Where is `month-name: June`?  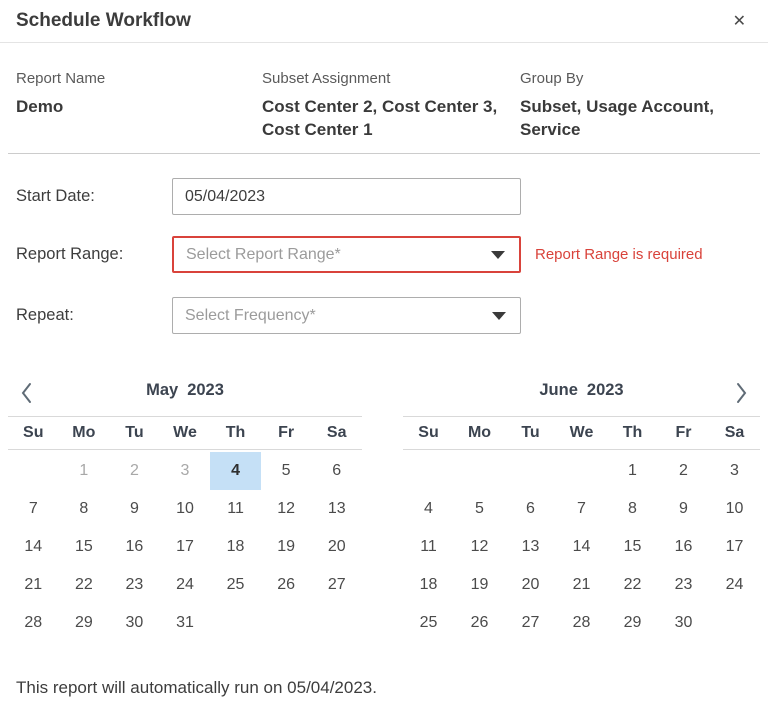 month-name: June is located at coordinates (558, 390).